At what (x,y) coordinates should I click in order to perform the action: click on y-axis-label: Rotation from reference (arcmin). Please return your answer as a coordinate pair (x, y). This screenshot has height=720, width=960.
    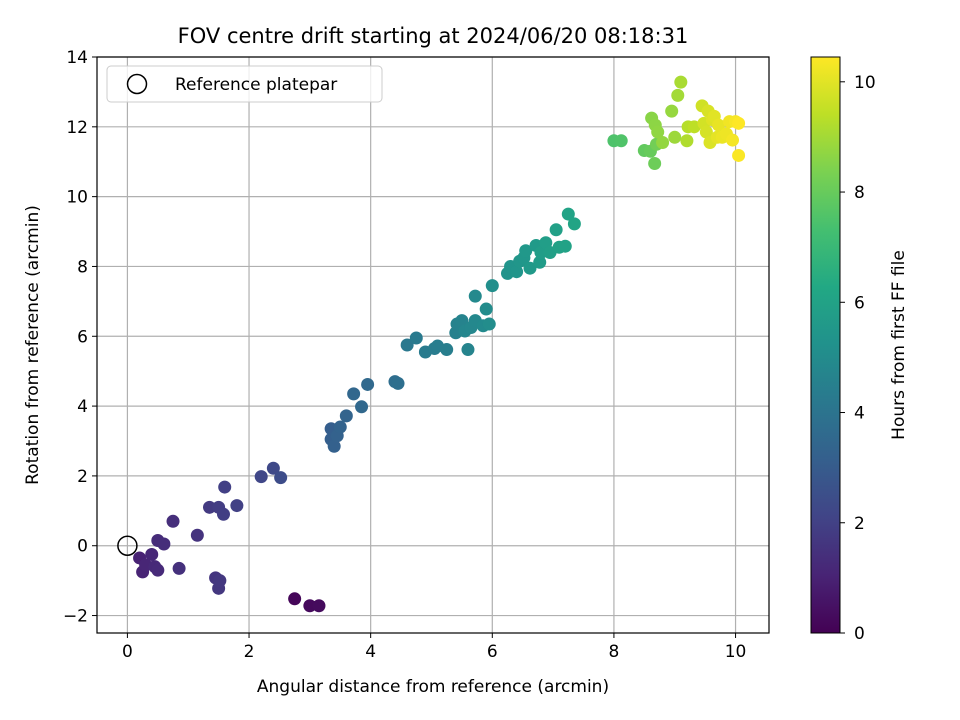
    Looking at the image, I should click on (33, 345).